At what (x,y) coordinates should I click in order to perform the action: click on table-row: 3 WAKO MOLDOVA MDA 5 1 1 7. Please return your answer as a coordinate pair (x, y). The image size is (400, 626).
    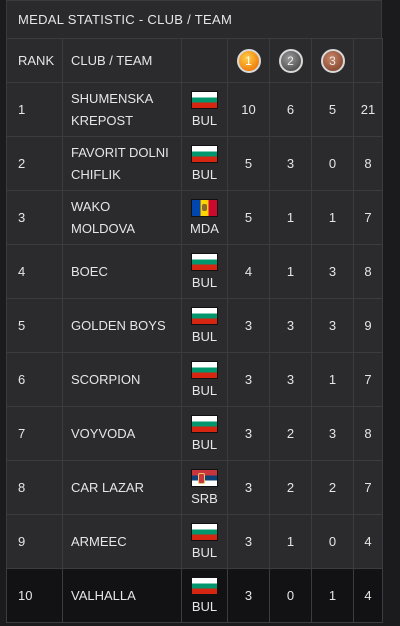
    Looking at the image, I should click on (194, 217).